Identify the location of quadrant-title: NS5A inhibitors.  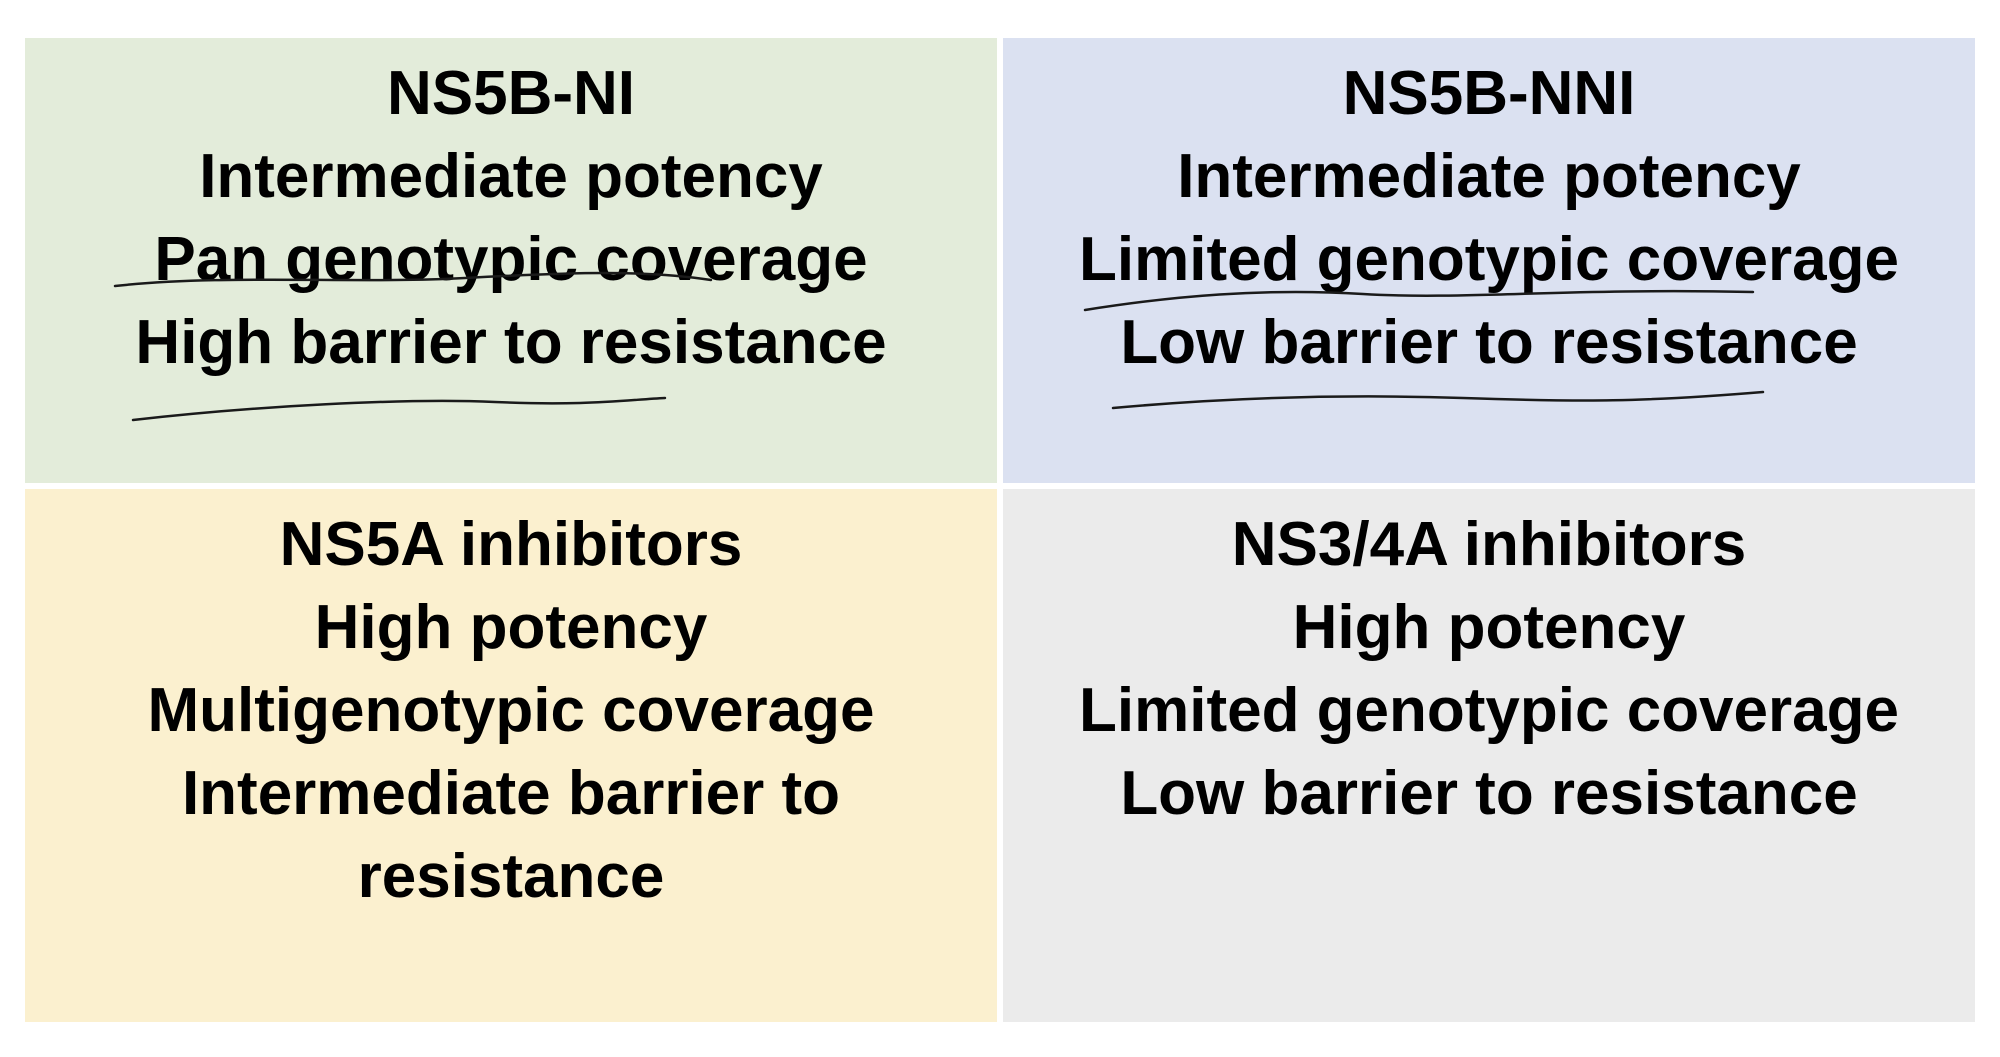
(511, 544).